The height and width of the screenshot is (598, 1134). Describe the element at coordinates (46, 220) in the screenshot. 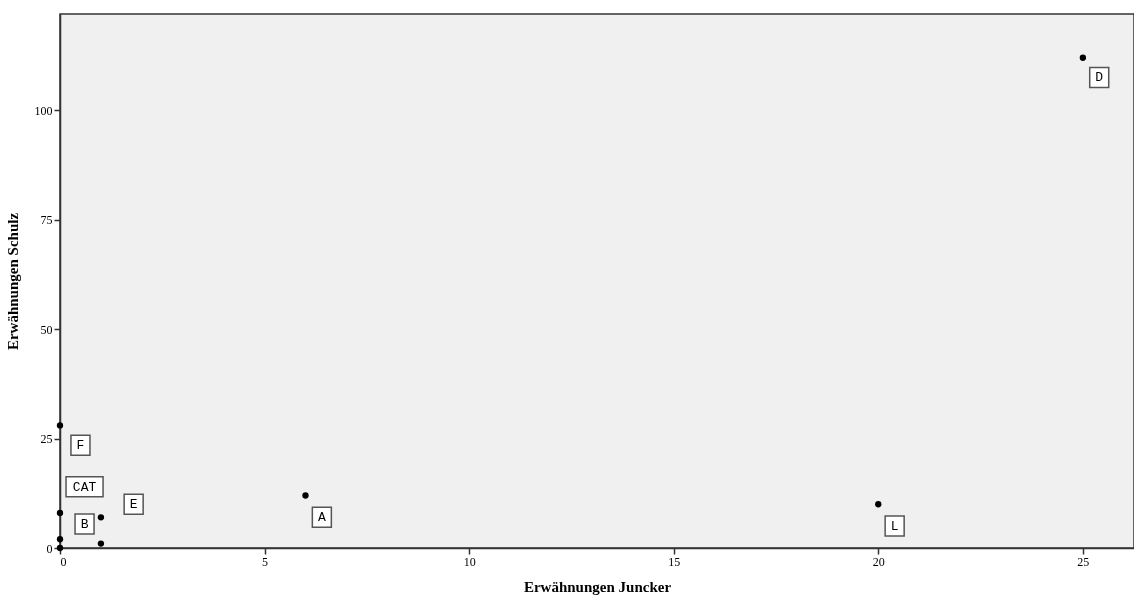

I see `y-tick-label: 75` at that location.